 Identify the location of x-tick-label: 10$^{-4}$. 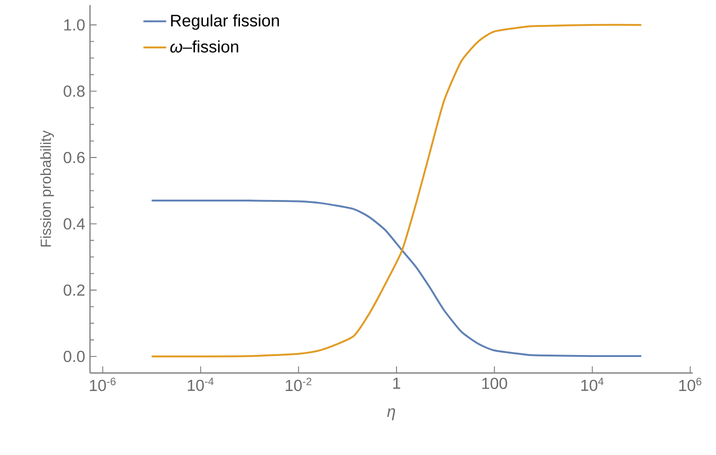
(201, 385).